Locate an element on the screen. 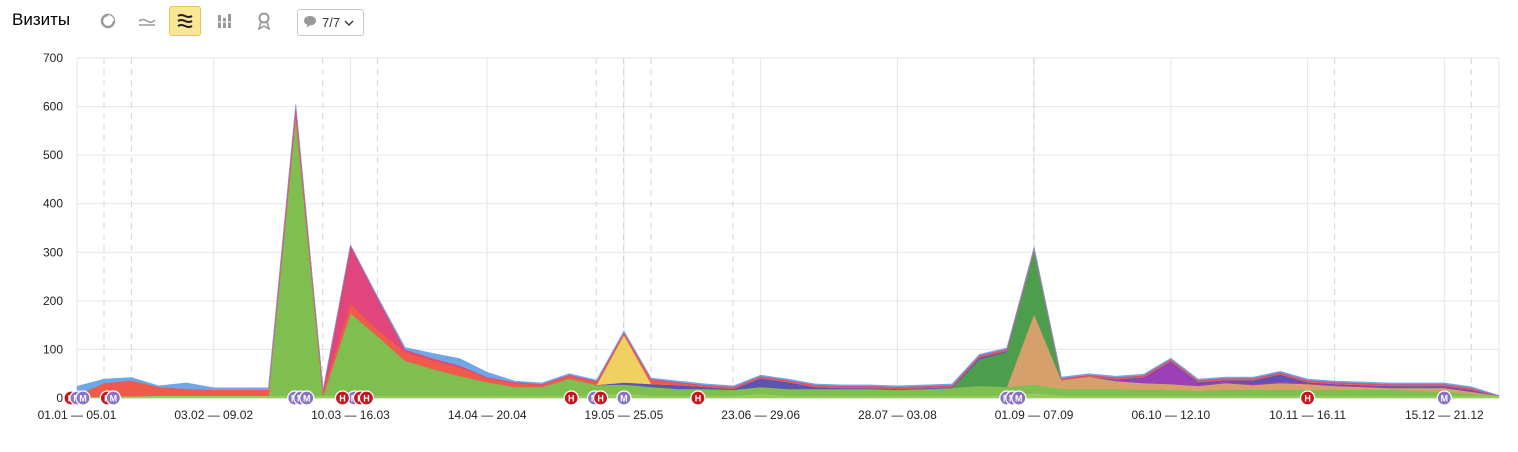 The width and height of the screenshot is (1518, 452). x-tick-label: 14.04 — 20.04 is located at coordinates (487, 415).